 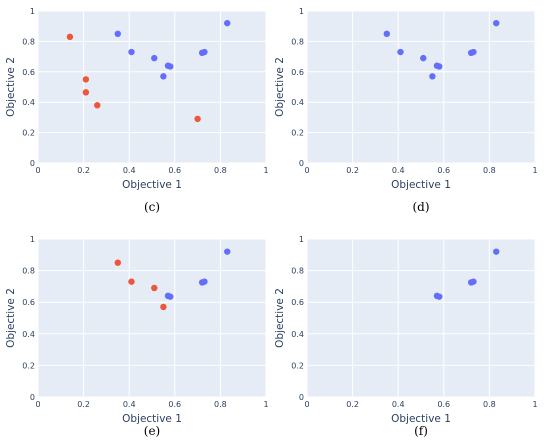 What do you see at coordinates (420, 207) in the screenshot?
I see `panel-label: (d)` at bounding box center [420, 207].